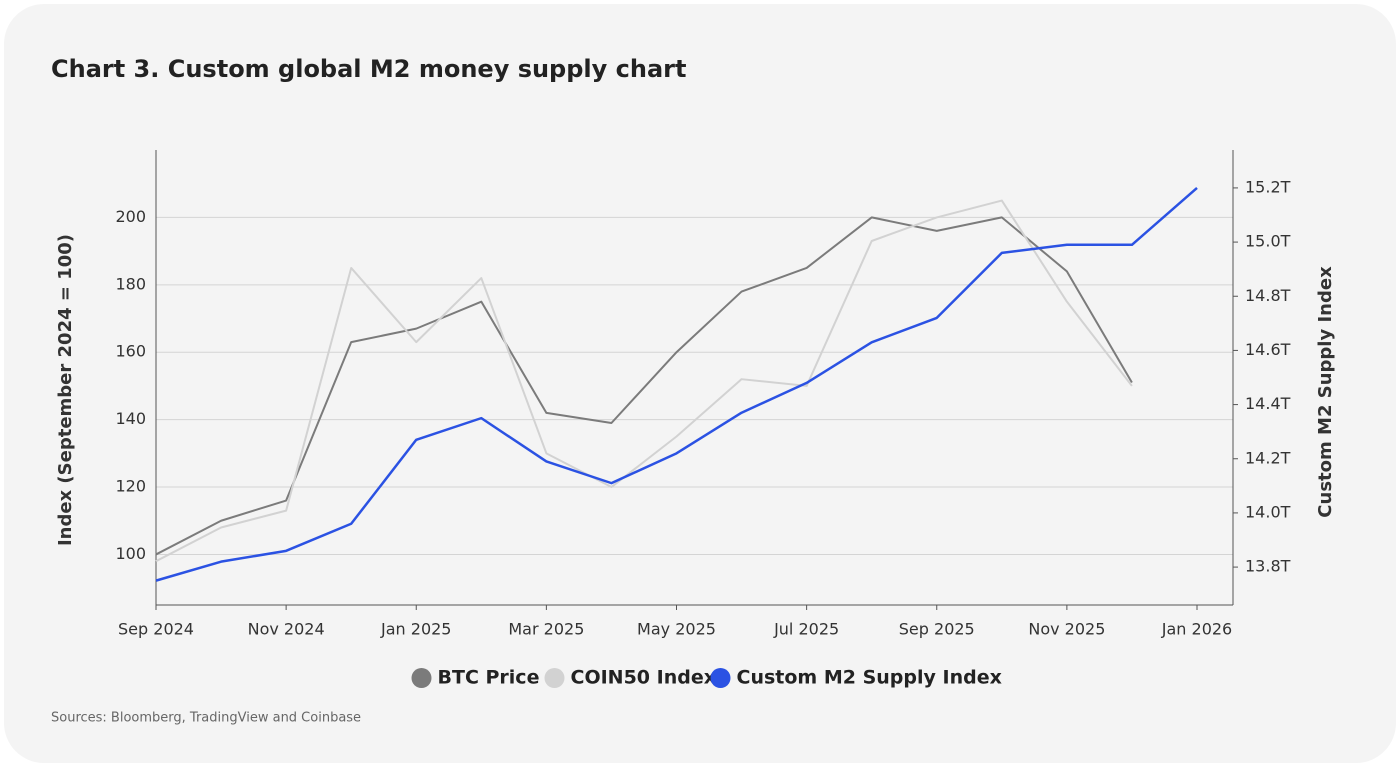 The height and width of the screenshot is (771, 1400). Describe the element at coordinates (1268, 511) in the screenshot. I see `y2-tick-label: 14.0T` at that location.